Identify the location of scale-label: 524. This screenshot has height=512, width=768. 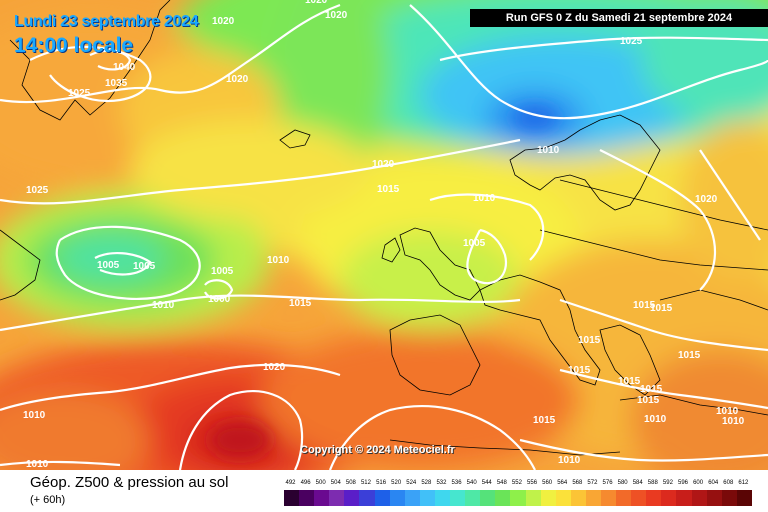
(411, 483).